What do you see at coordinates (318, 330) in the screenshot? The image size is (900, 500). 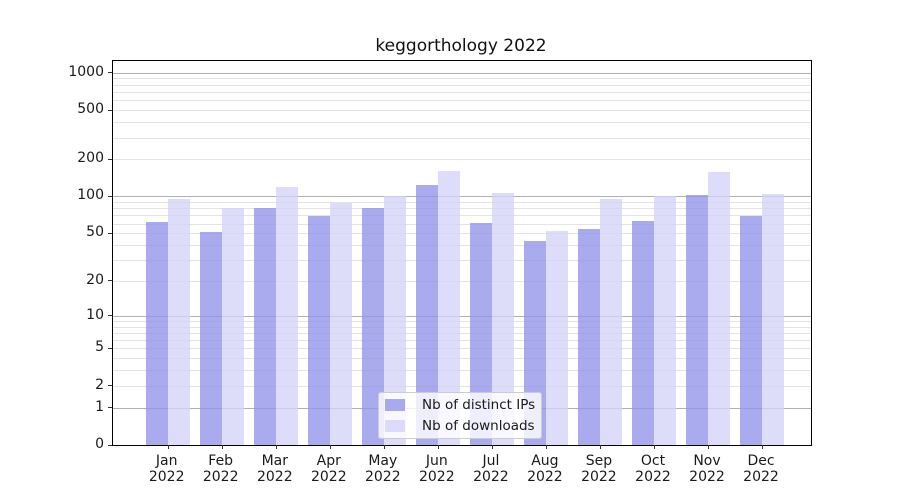 I see `bar-apr-distinct-ips` at bounding box center [318, 330].